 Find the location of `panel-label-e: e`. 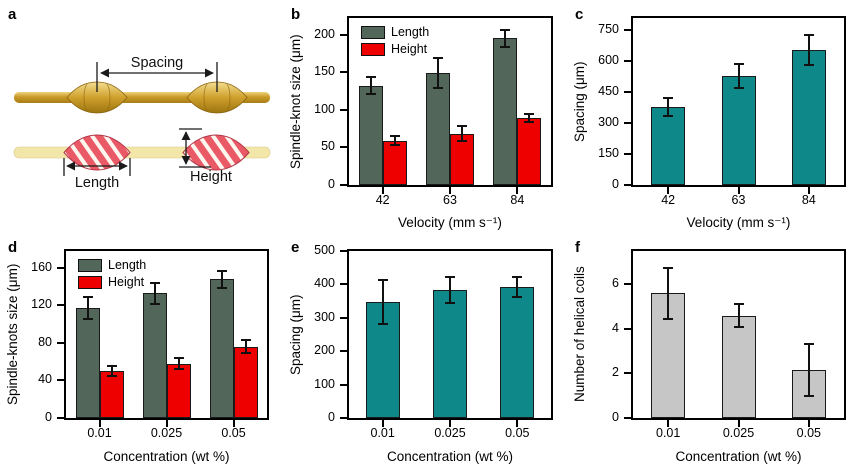

panel-label-e: e is located at coordinates (295, 247).